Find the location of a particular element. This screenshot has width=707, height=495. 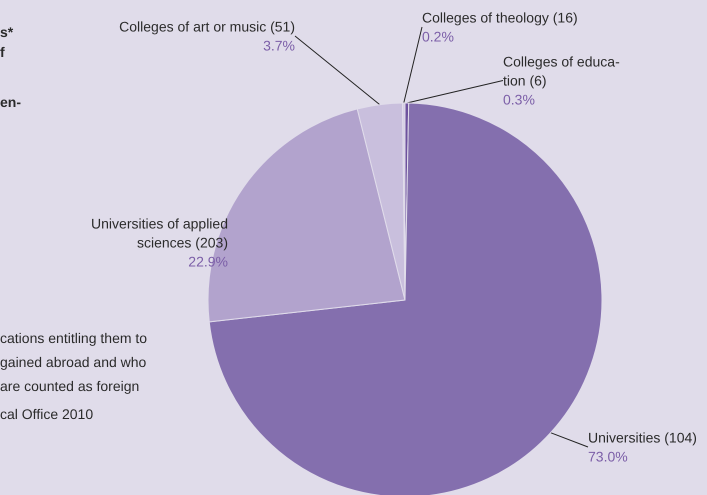

slice-label: Colleges of theology (16) is located at coordinates (500, 18).